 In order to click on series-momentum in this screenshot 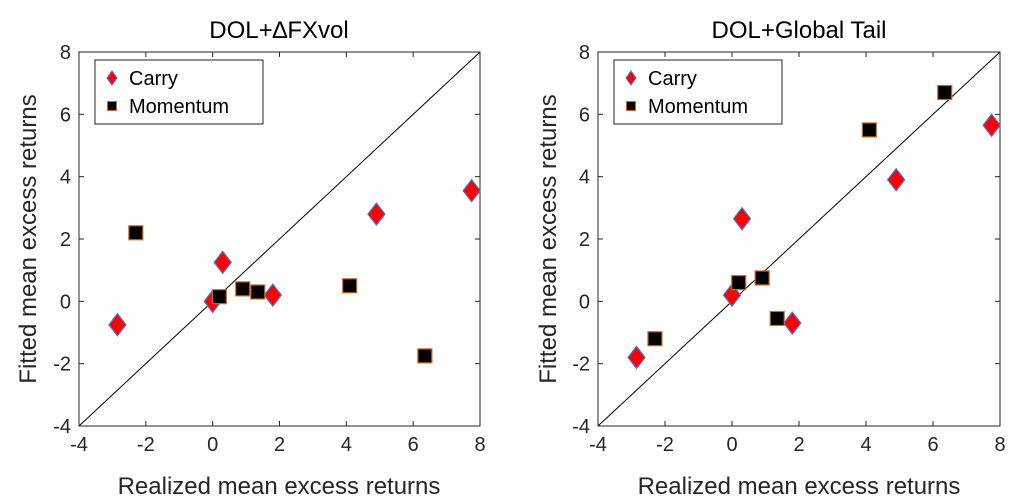, I will do `click(280, 294)`.